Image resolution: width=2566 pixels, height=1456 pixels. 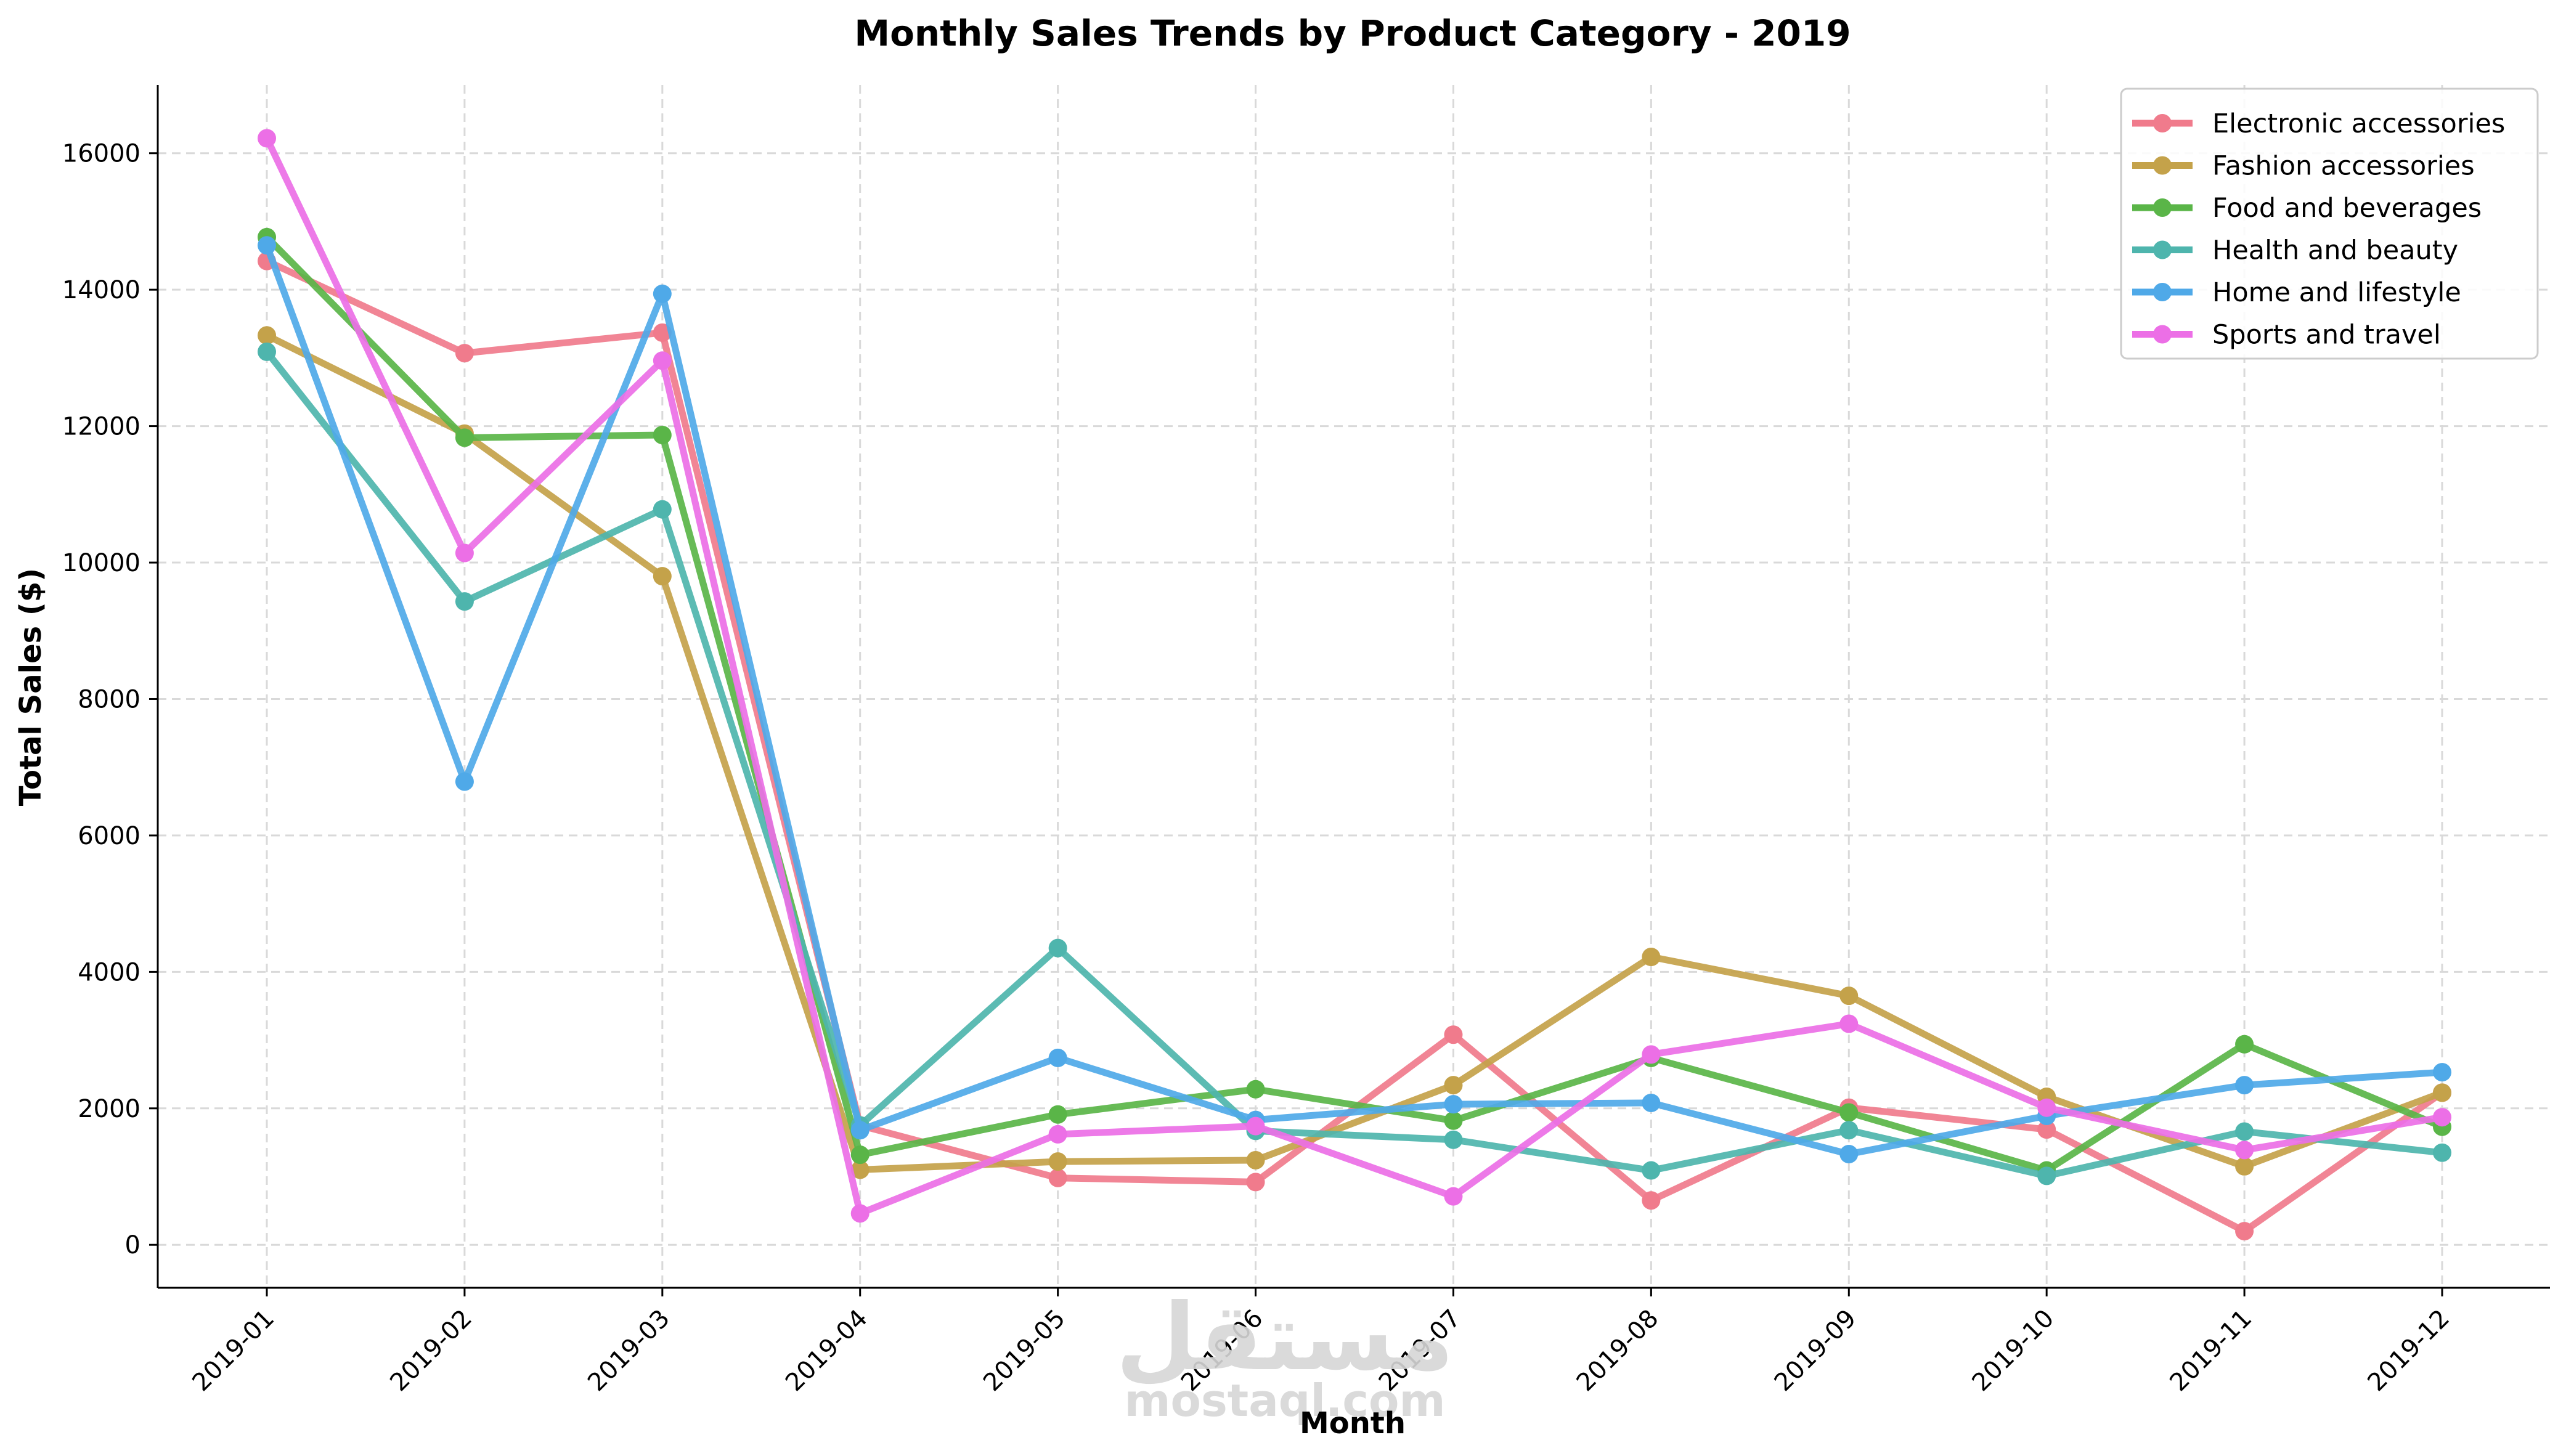 What do you see at coordinates (2336, 292) in the screenshot?
I see `legend-label: Home and lifestyle` at bounding box center [2336, 292].